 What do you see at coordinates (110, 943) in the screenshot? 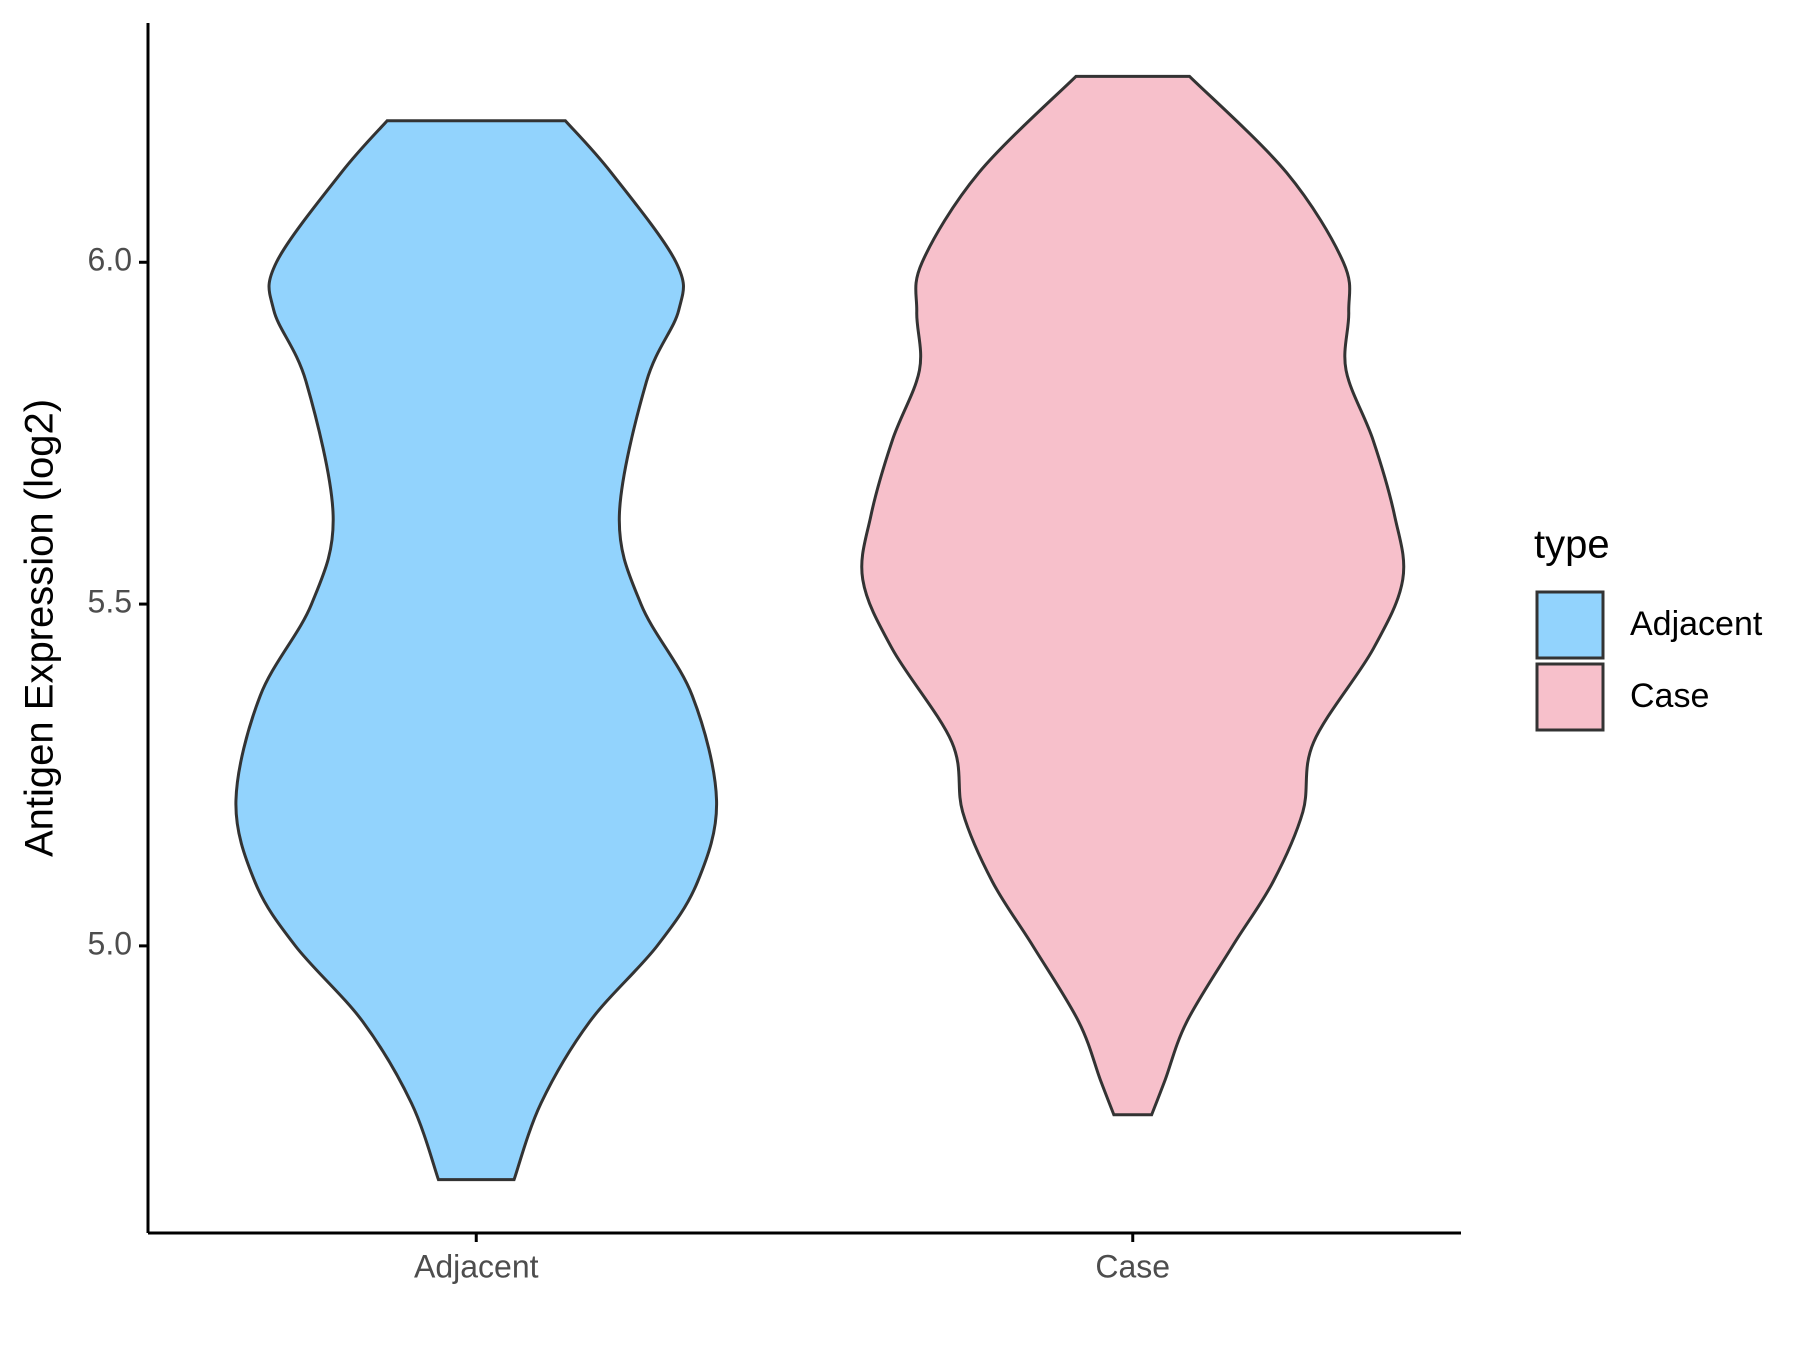
I see `y-tick-label: 5.0` at bounding box center [110, 943].